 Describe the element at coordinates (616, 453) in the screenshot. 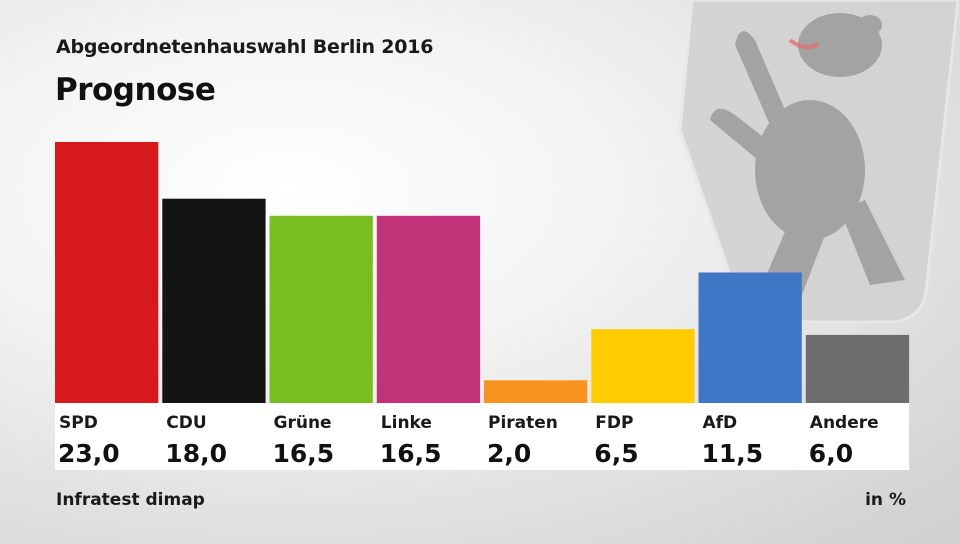

I see `value-label-fdp: 6,5` at that location.